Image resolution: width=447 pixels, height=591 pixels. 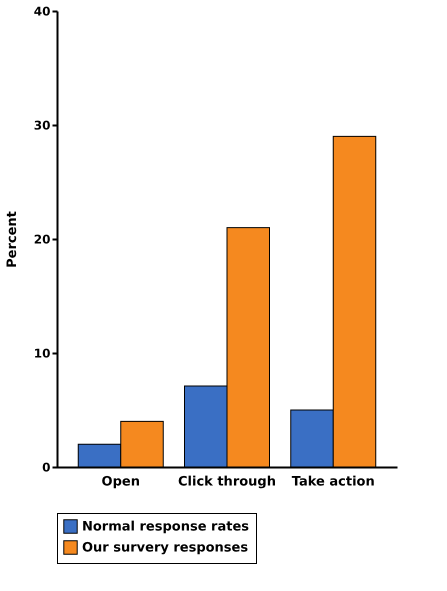 I want to click on x-tick-label: Click through, so click(x=227, y=482).